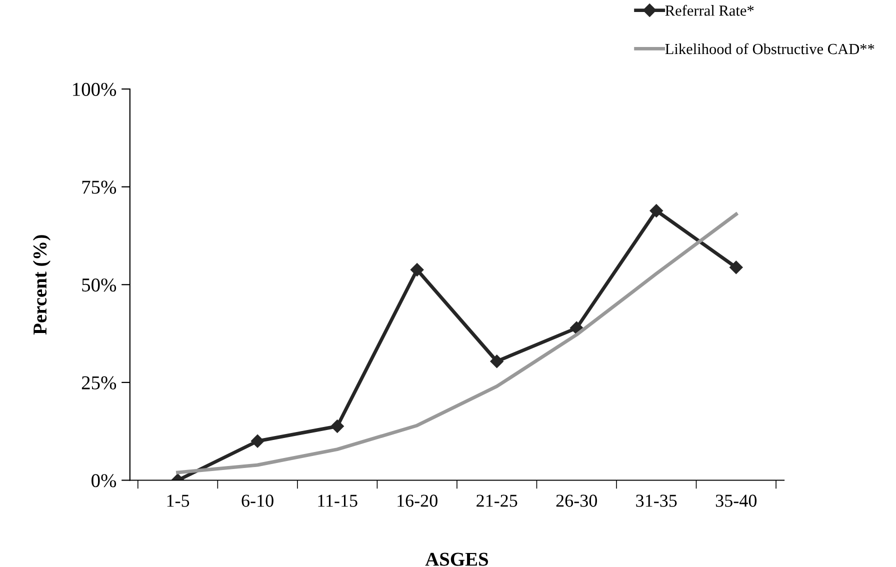 Image resolution: width=896 pixels, height=567 pixels. Describe the element at coordinates (736, 500) in the screenshot. I see `x-tick-label: 35-40` at that location.